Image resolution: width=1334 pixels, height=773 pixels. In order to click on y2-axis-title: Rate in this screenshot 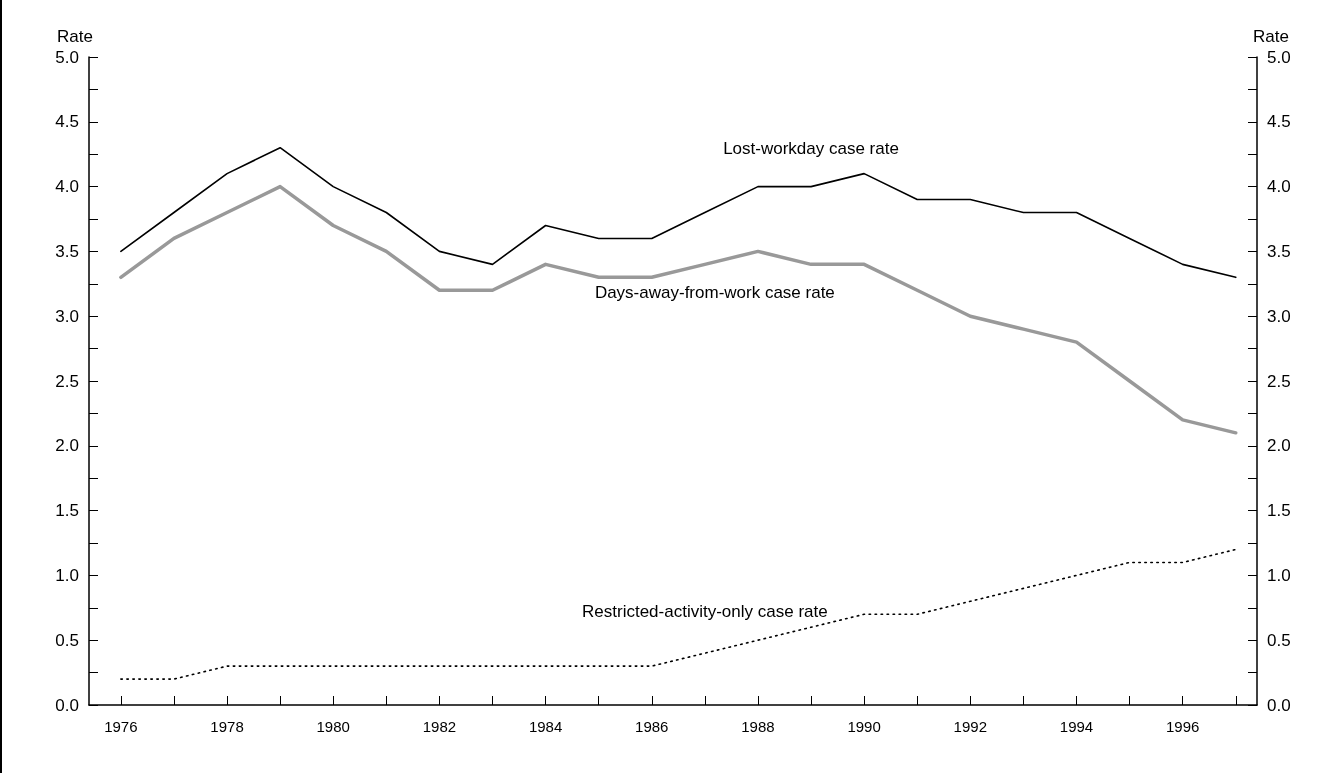, I will do `click(1271, 36)`.